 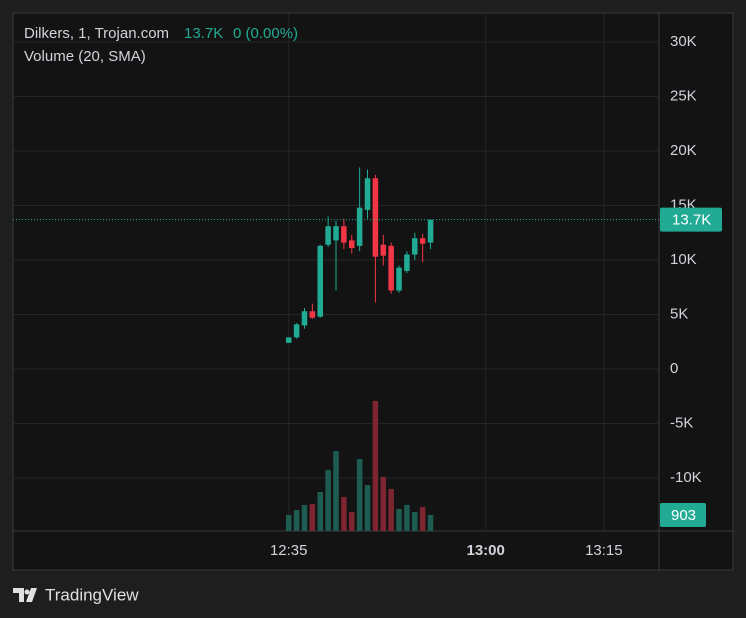 I want to click on y-tick-label: 10K, so click(x=683, y=259).